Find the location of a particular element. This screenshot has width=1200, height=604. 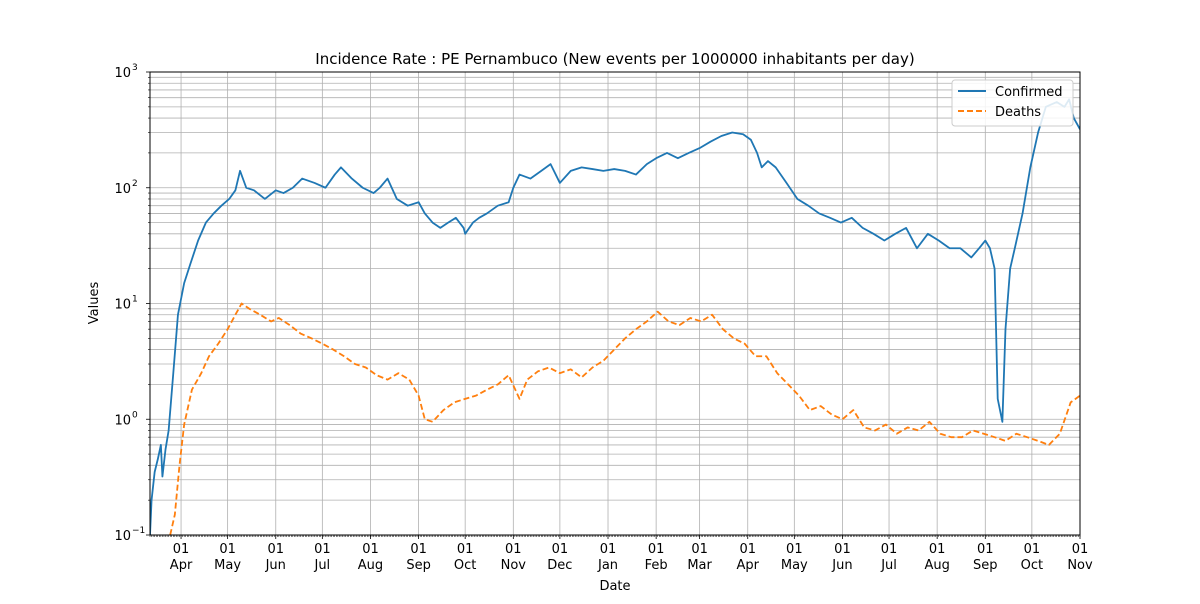

y-tick-exponent: 0 is located at coordinates (135, 415).